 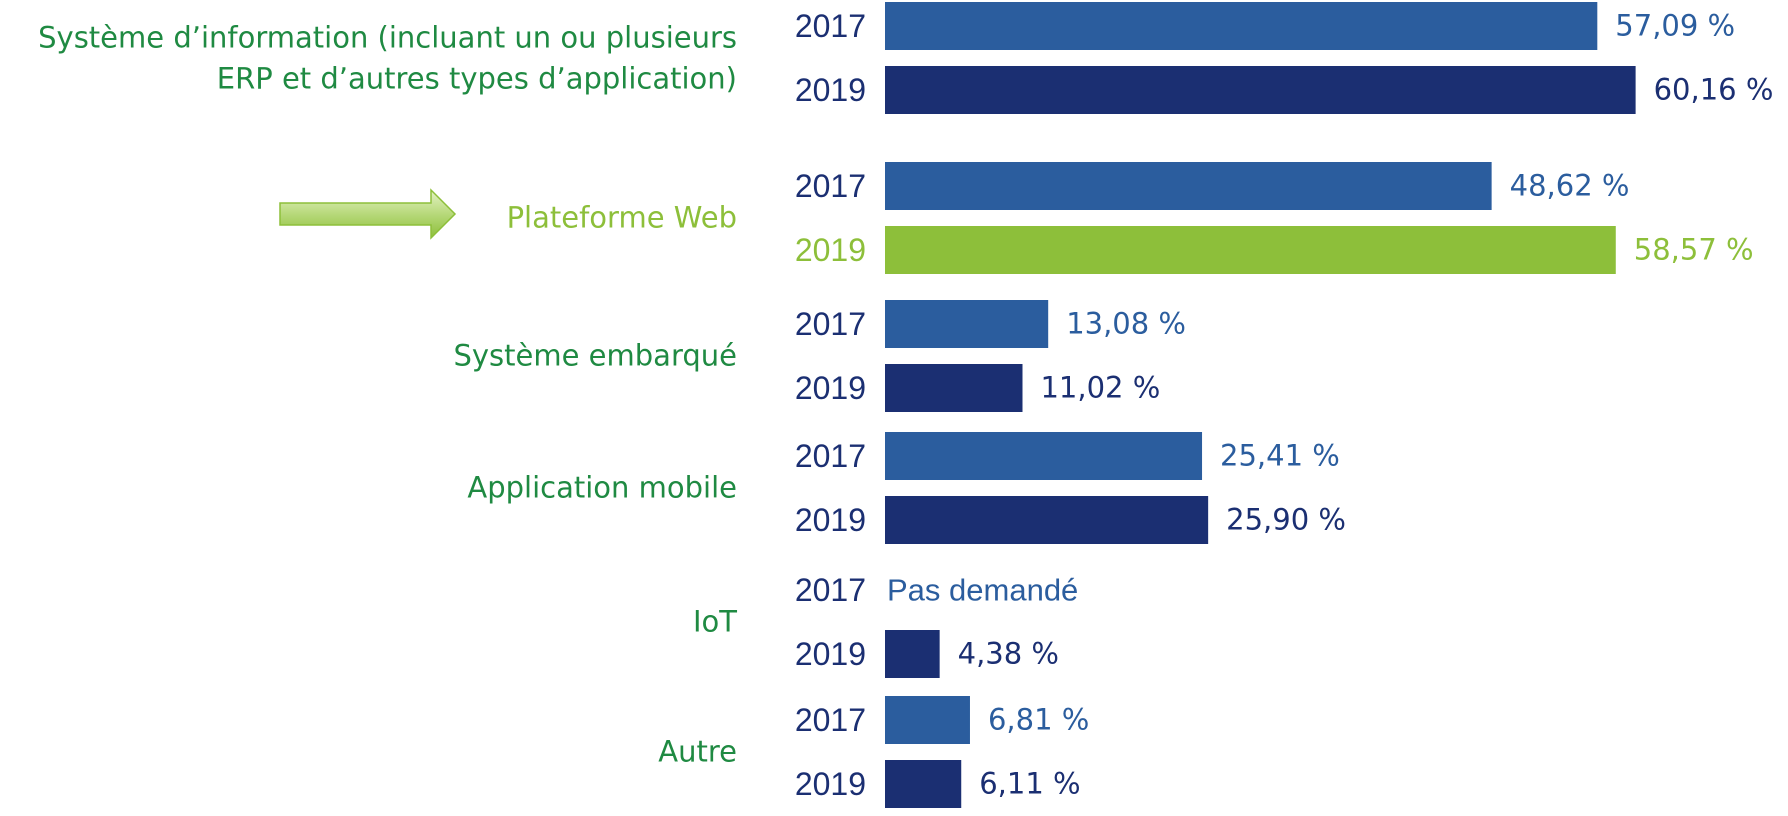 I want to click on value-label: Pas demandé, so click(x=983, y=590).